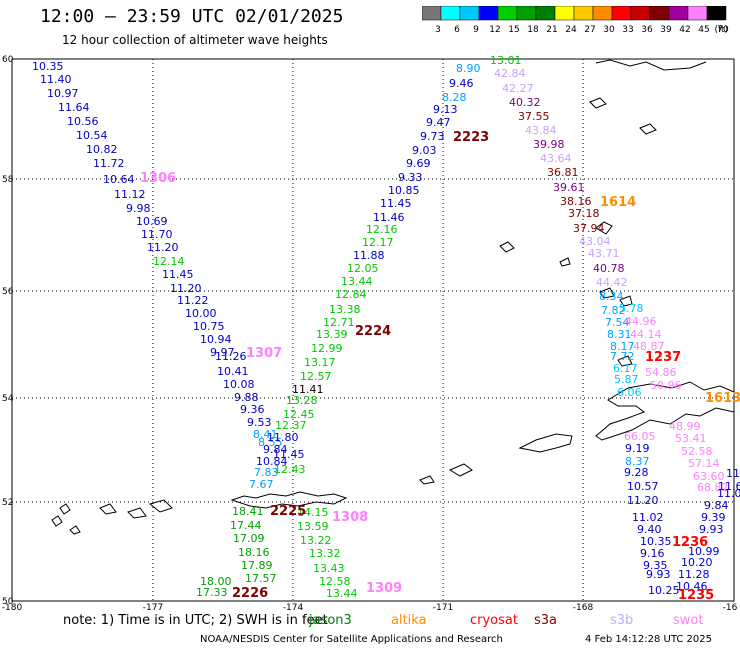  What do you see at coordinates (589, 30) in the screenshot?
I see `scale-tick-label: 27` at bounding box center [589, 30].